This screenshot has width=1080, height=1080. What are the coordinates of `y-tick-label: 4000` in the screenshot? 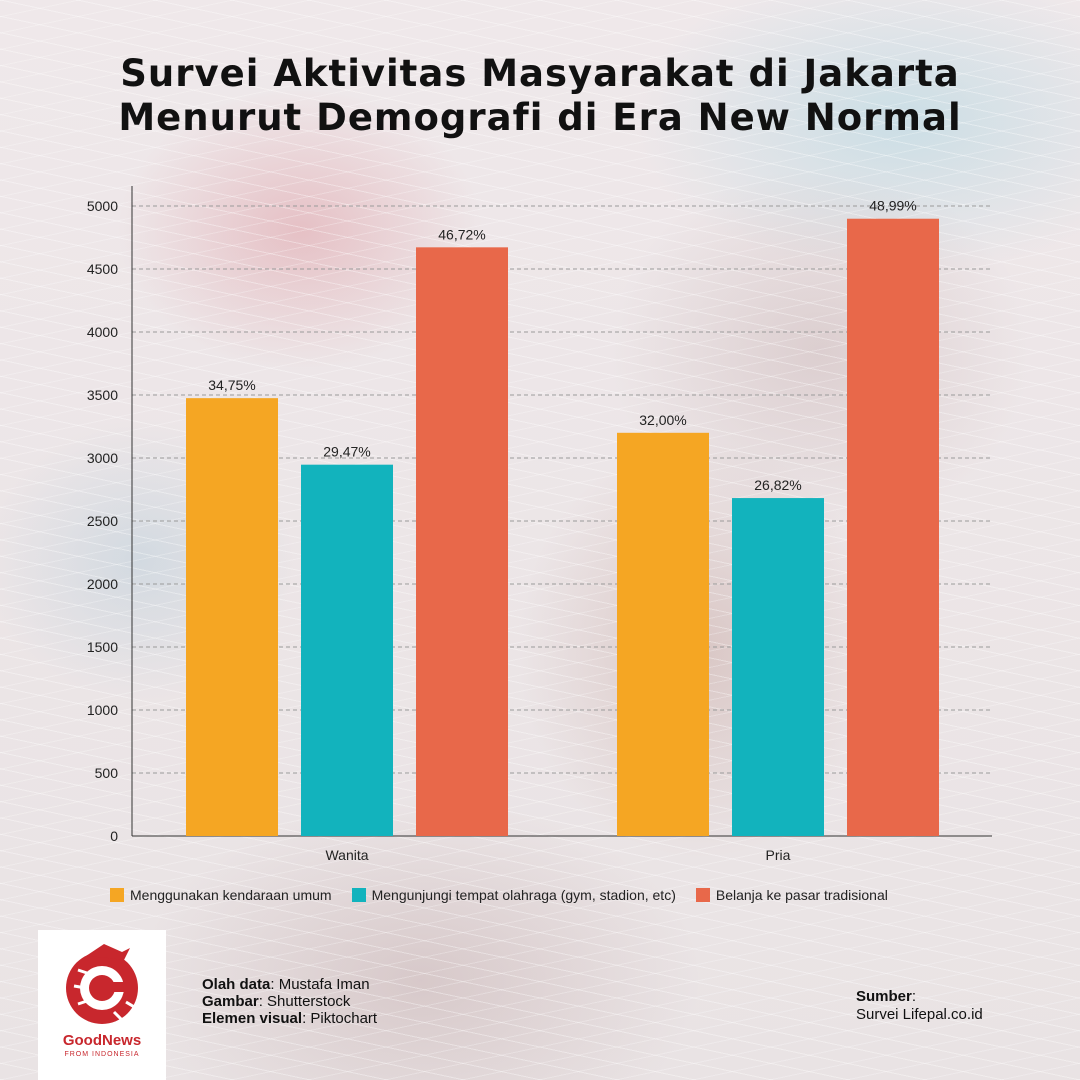 It's located at (102, 332).